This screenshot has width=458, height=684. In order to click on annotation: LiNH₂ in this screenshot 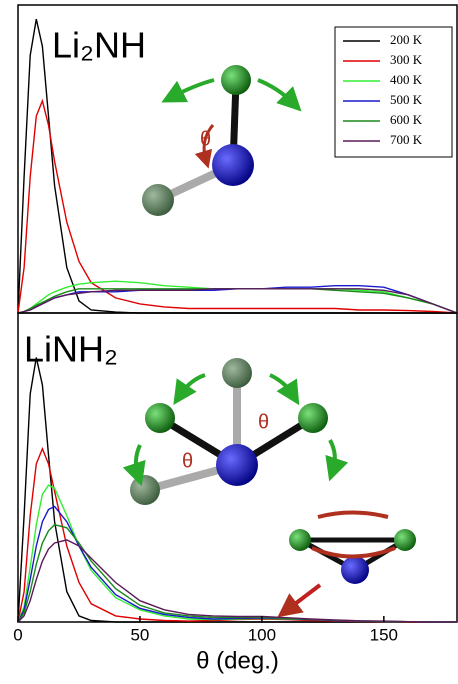, I will do `click(71, 349)`.